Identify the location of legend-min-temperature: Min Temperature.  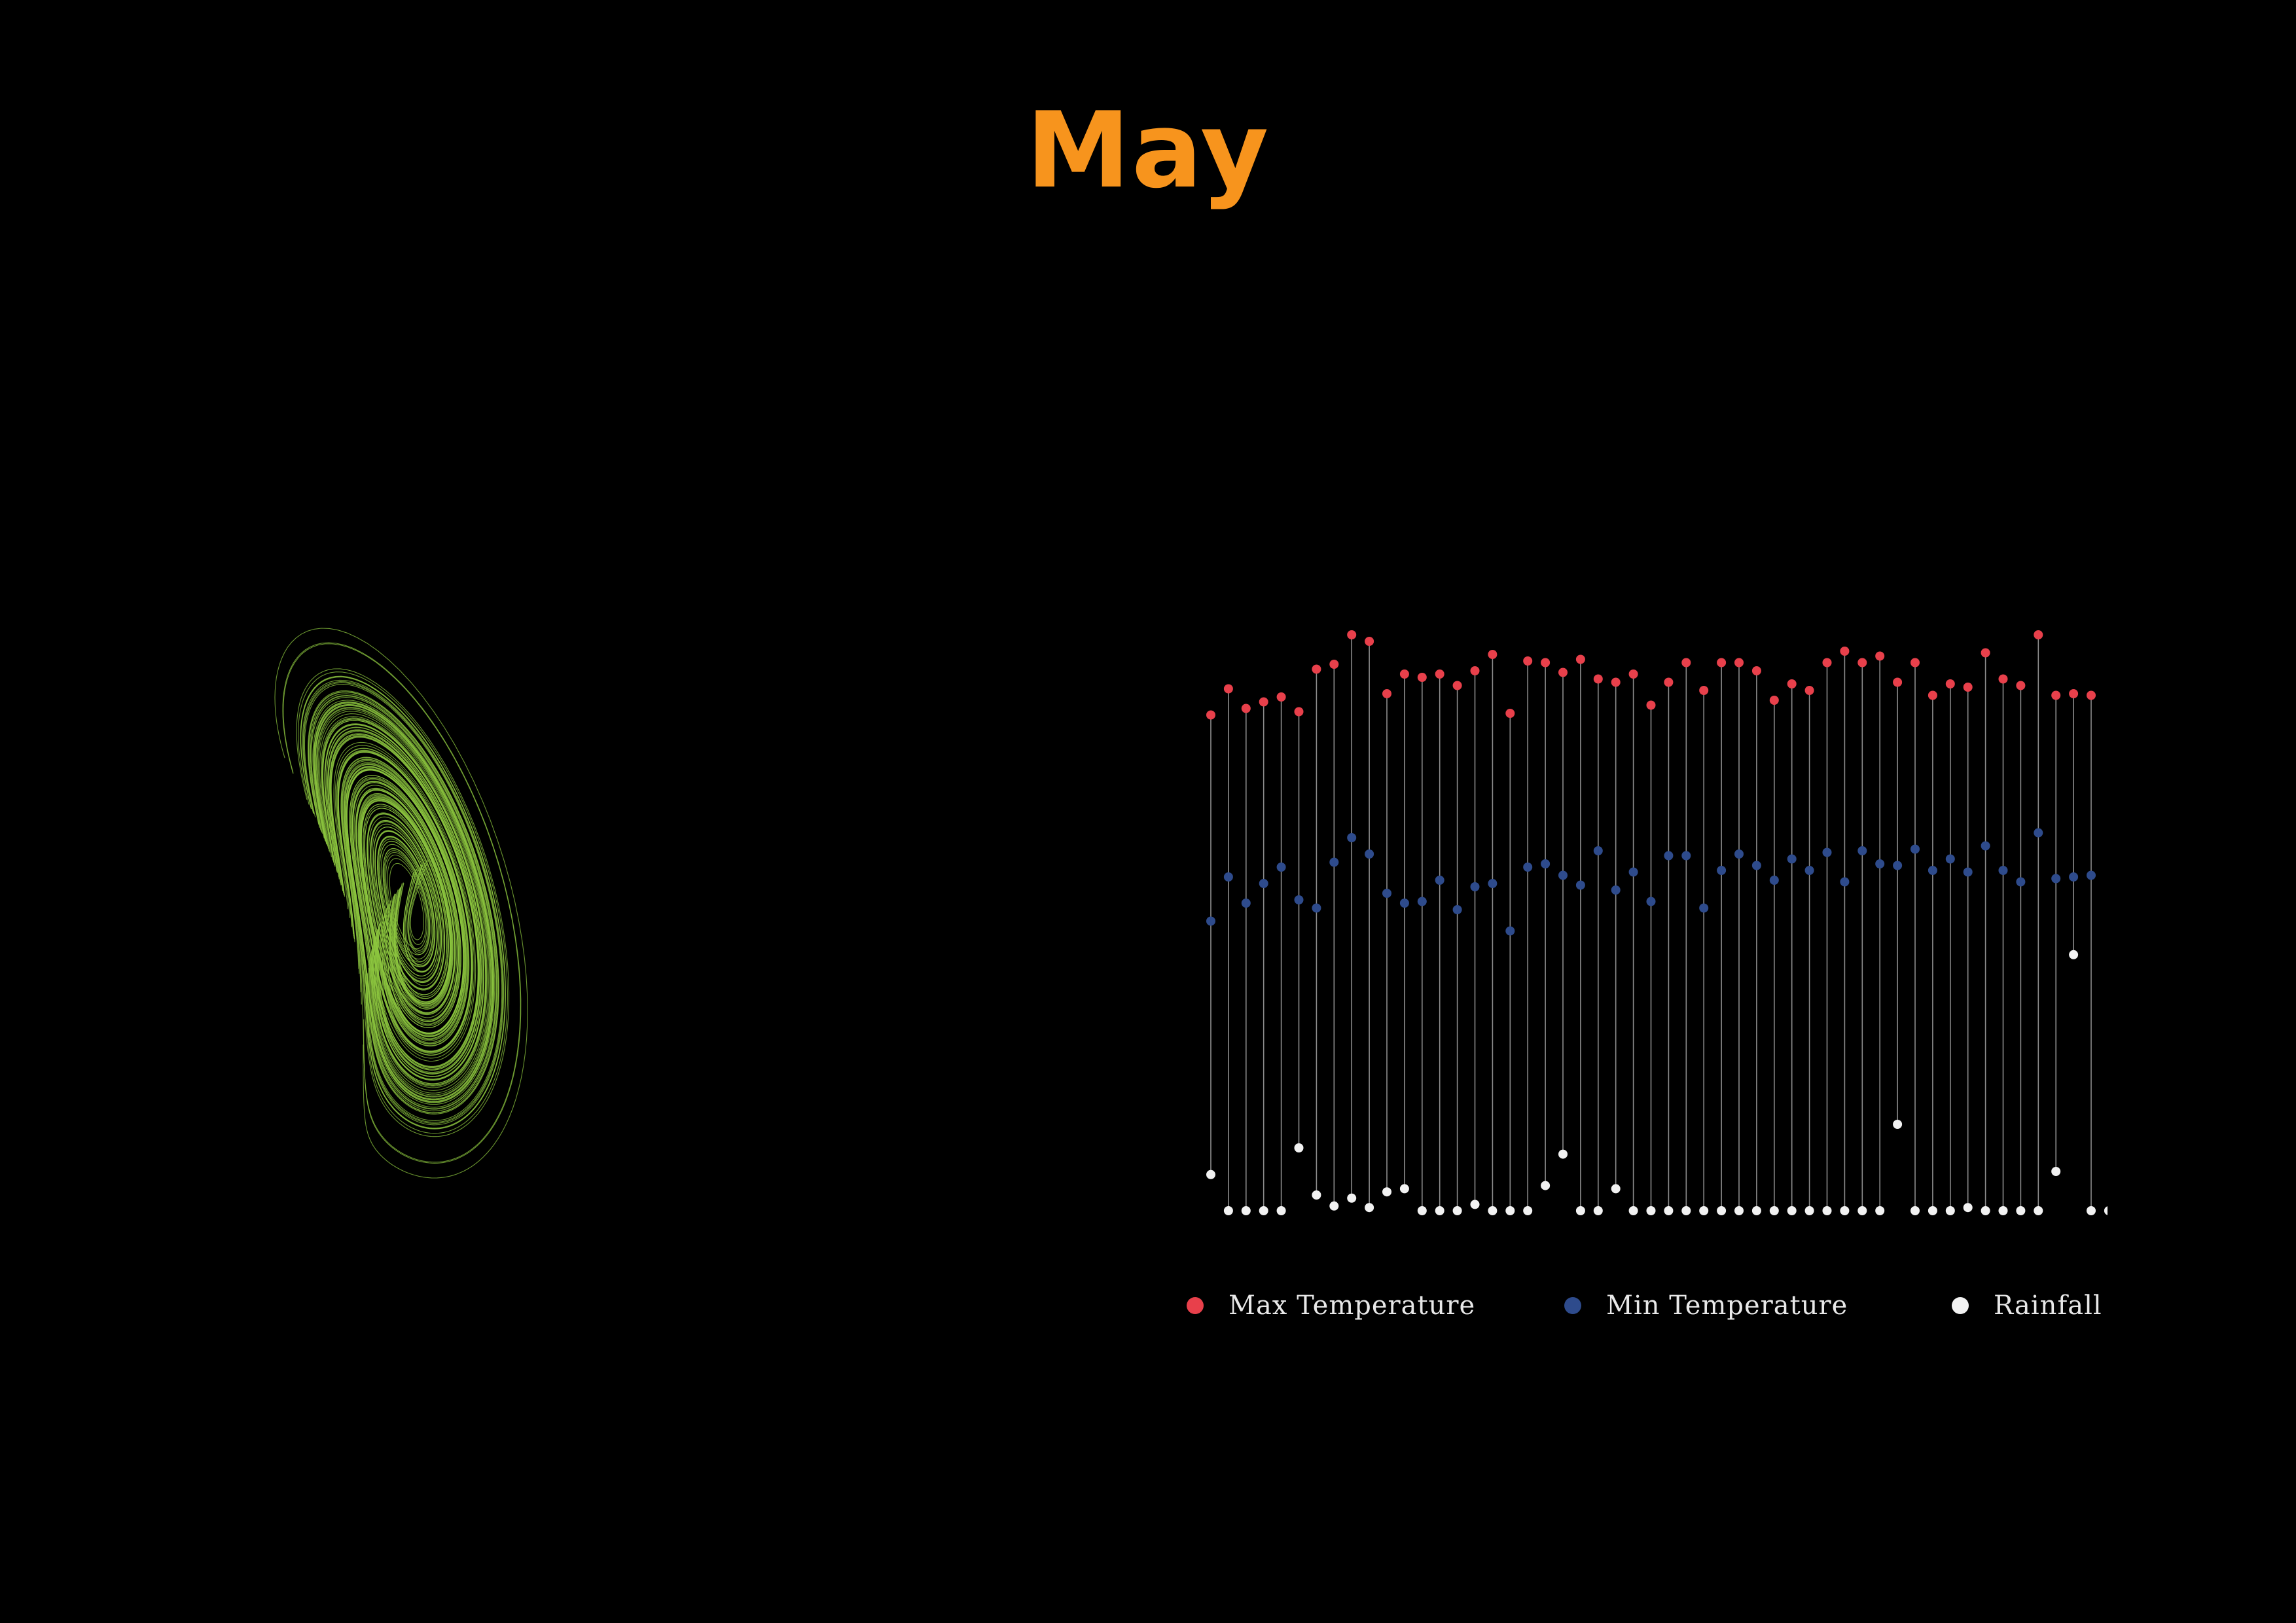
(1706, 1305).